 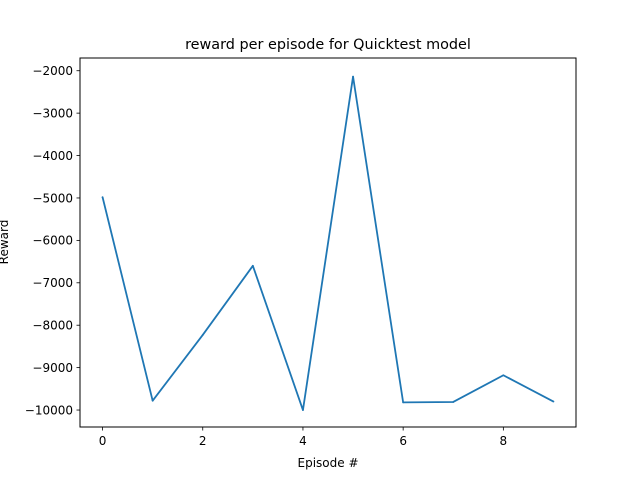 I want to click on x-axis-ticks: 0 2 4 6 8, so click(x=303, y=437).